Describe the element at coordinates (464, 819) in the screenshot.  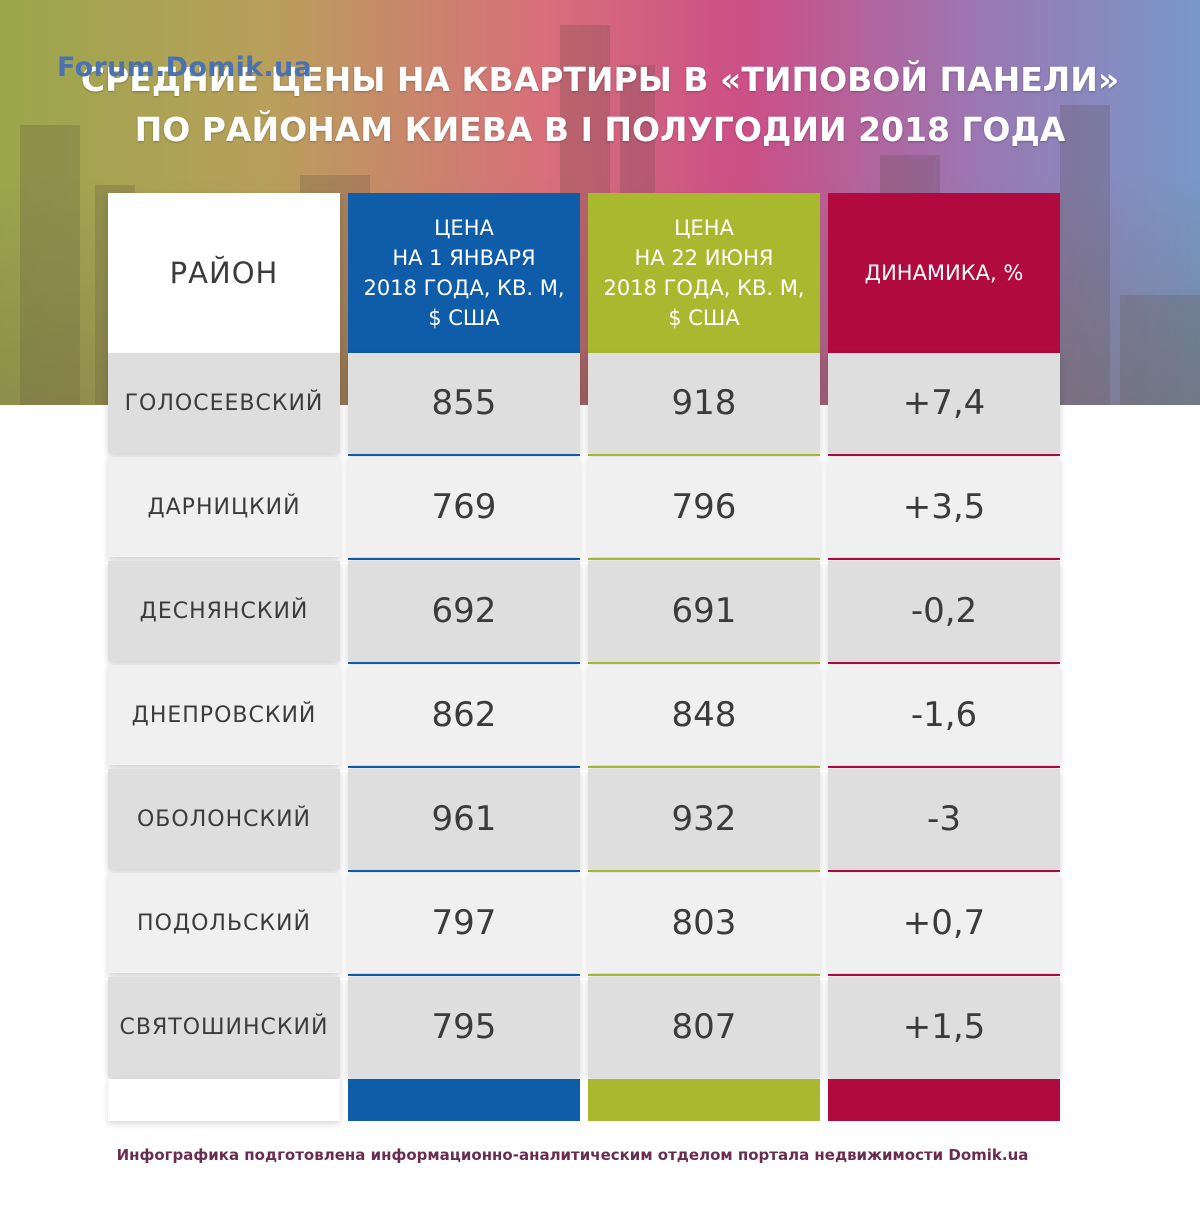
I see `price-jan-cell: 961` at that location.